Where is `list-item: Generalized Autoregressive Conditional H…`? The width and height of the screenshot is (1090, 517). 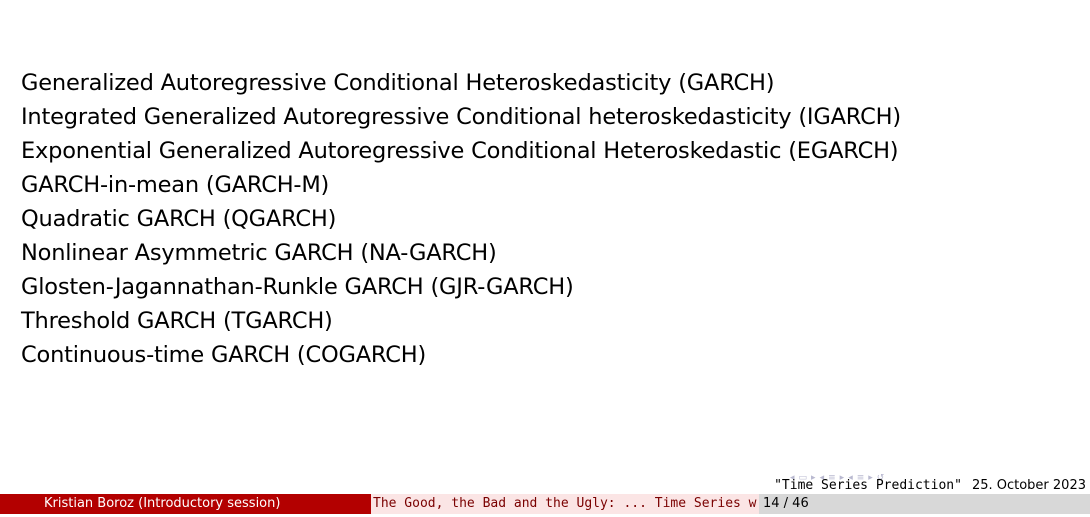
list-item: Generalized Autoregressive Conditional H… is located at coordinates (398, 83).